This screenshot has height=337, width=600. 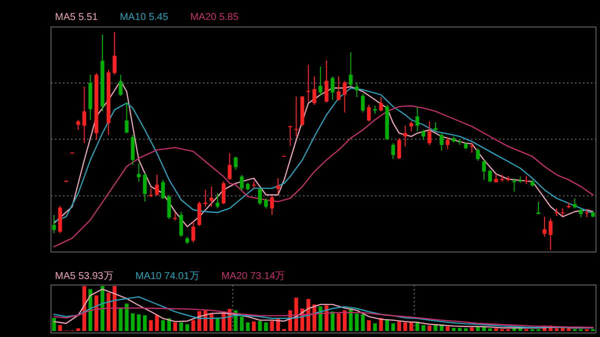 I want to click on text: MA5 5.51, so click(x=76, y=17).